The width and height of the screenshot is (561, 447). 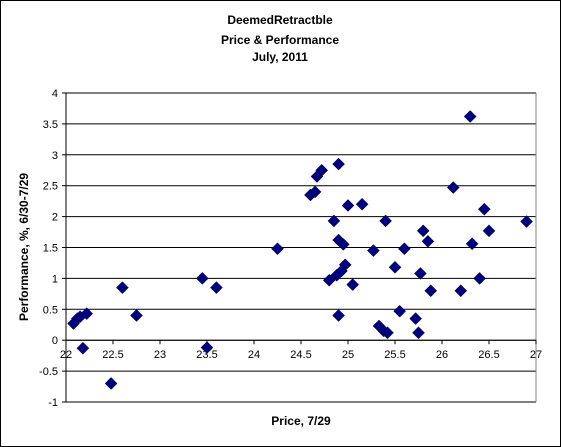 I want to click on x-tick-label: 26.5, so click(x=488, y=355).